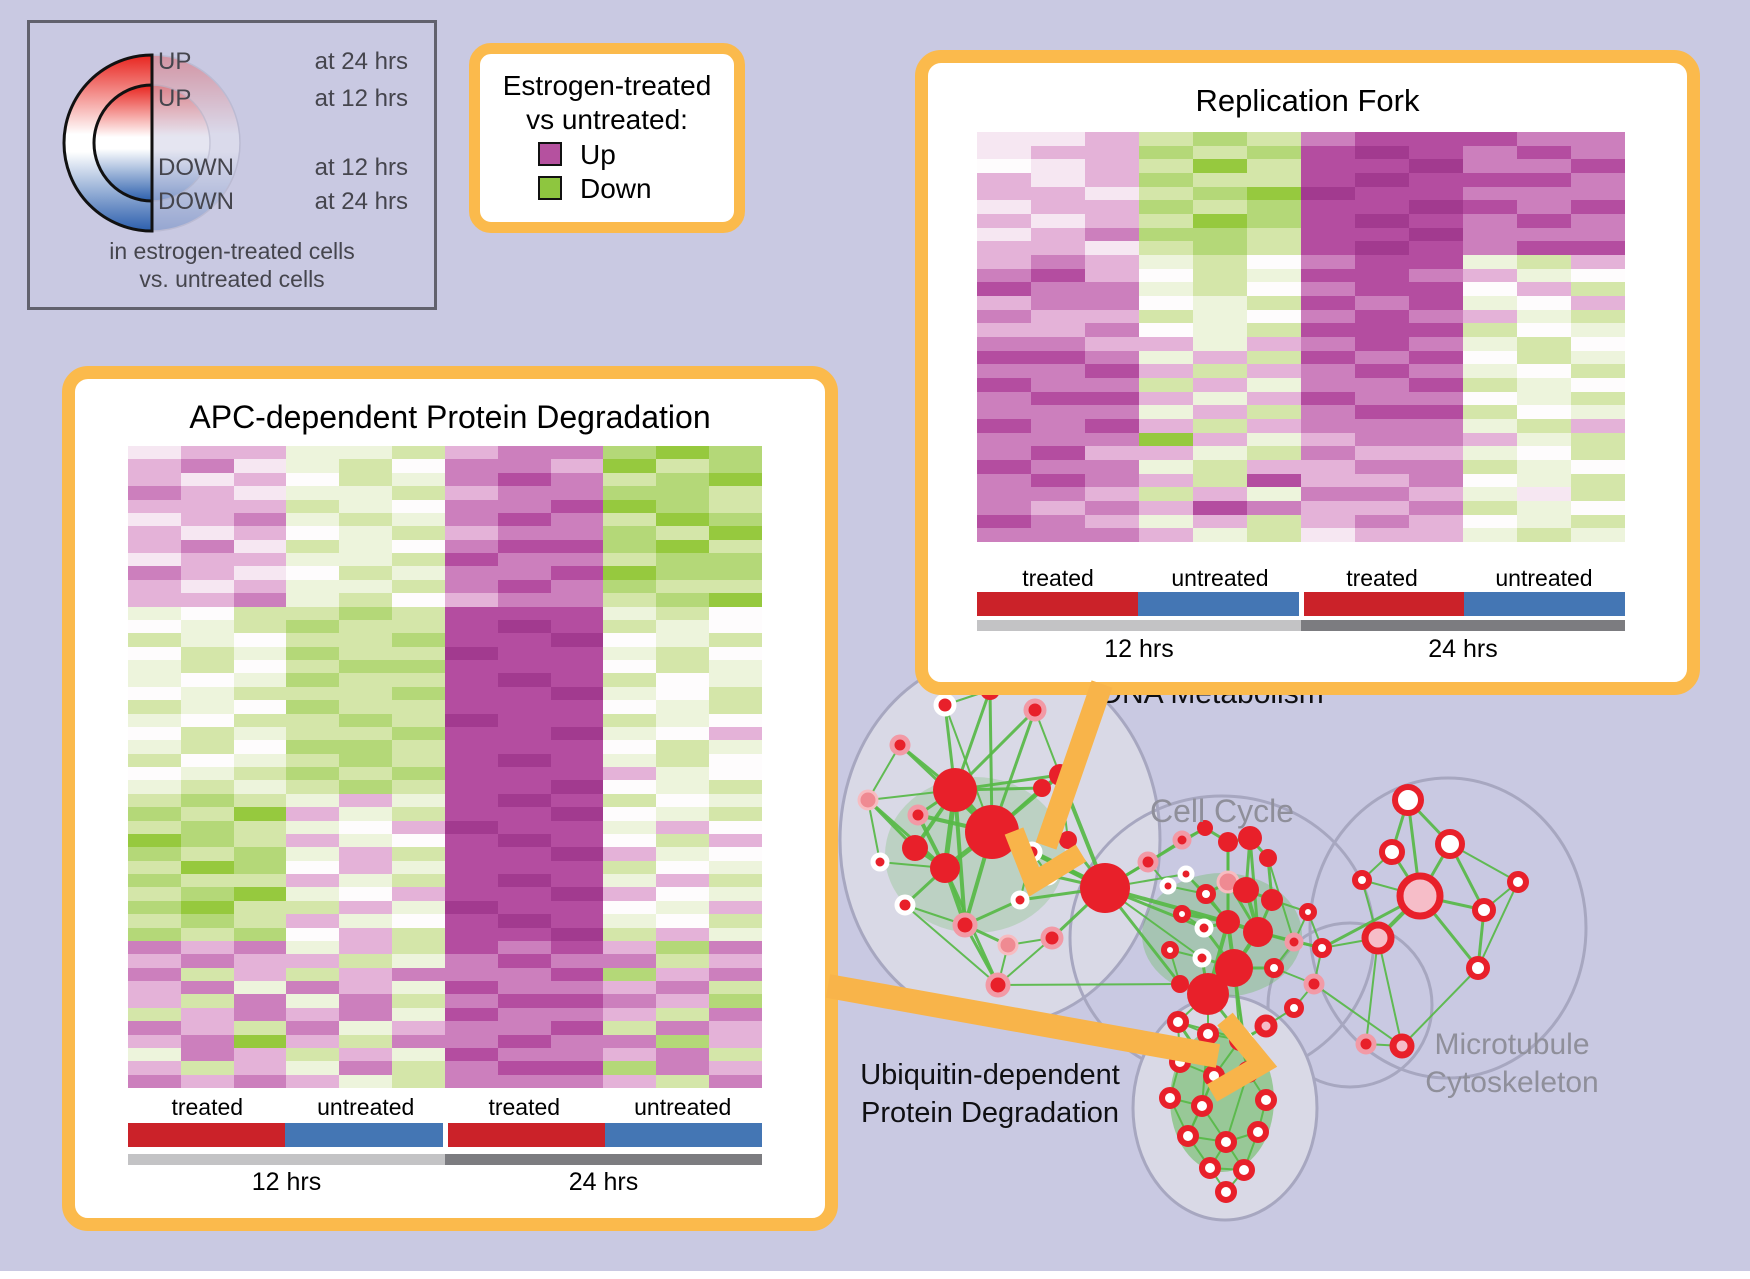 The width and height of the screenshot is (1750, 1279). Describe the element at coordinates (1511, 1082) in the screenshot. I see `cluster-label: Cytoskeleton` at that location.